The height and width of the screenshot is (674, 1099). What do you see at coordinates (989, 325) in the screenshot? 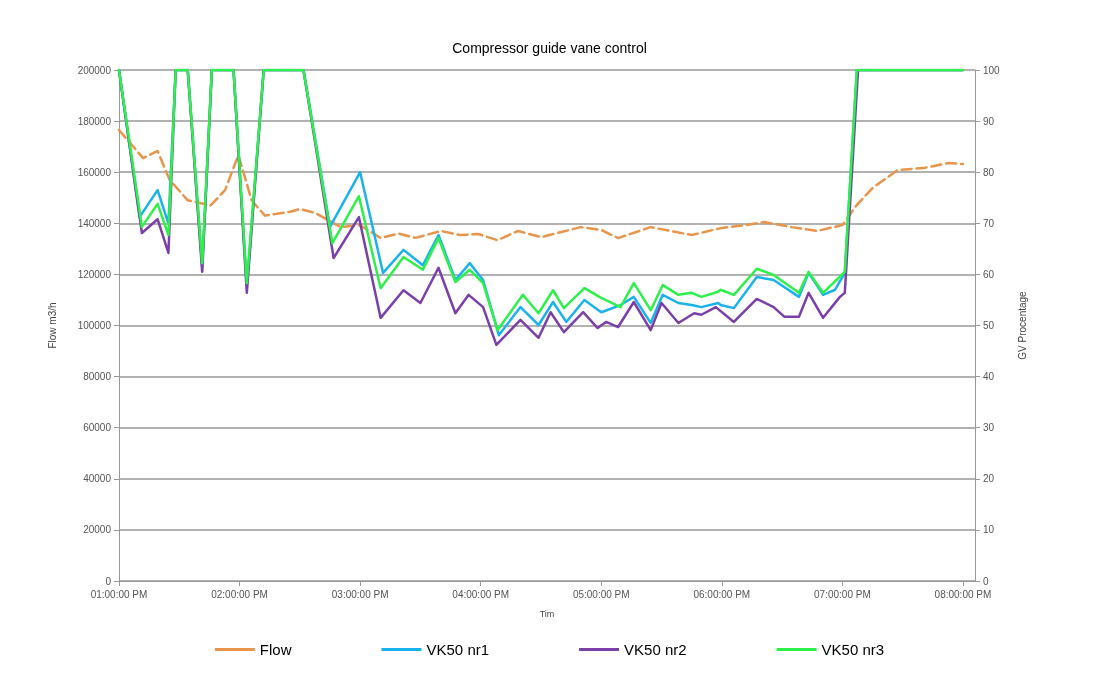
I see `y2-tick-label: 50` at bounding box center [989, 325].